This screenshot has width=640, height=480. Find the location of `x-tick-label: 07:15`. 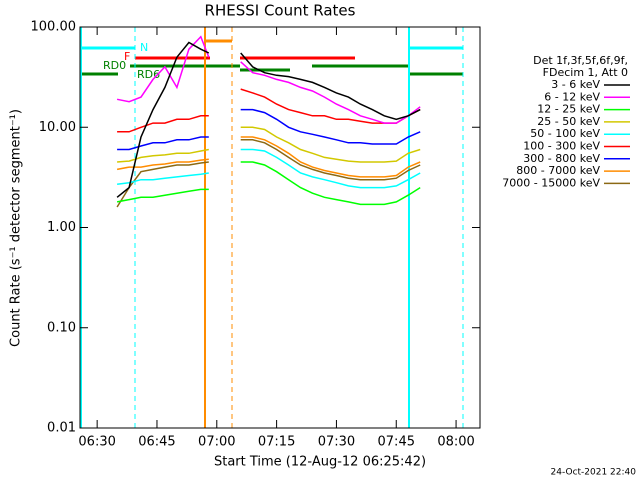

x-tick-label: 07:15 is located at coordinates (276, 442).